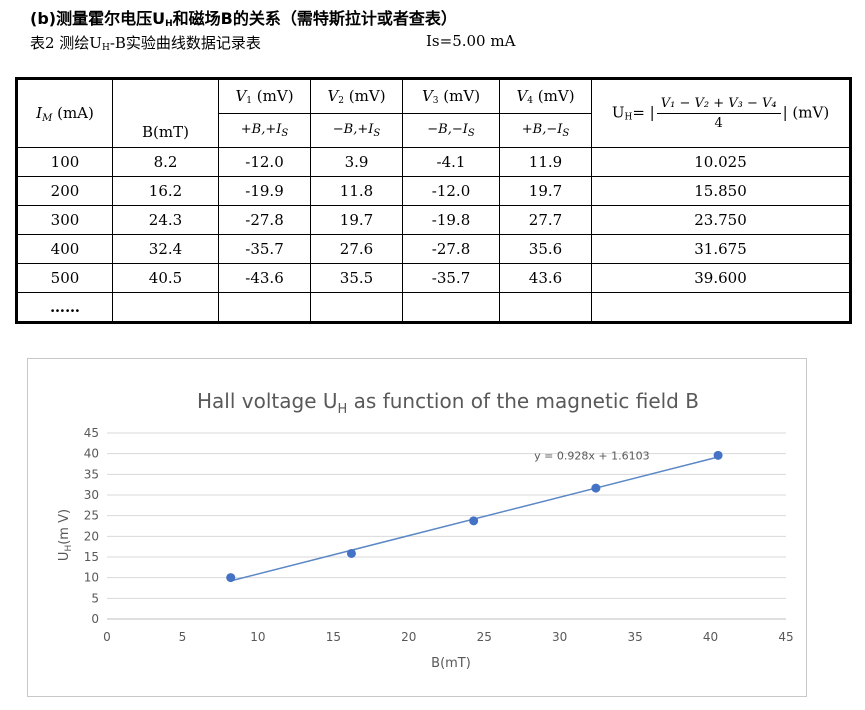  What do you see at coordinates (451, 162) in the screenshot?
I see `cell-v3: -4.1` at bounding box center [451, 162].